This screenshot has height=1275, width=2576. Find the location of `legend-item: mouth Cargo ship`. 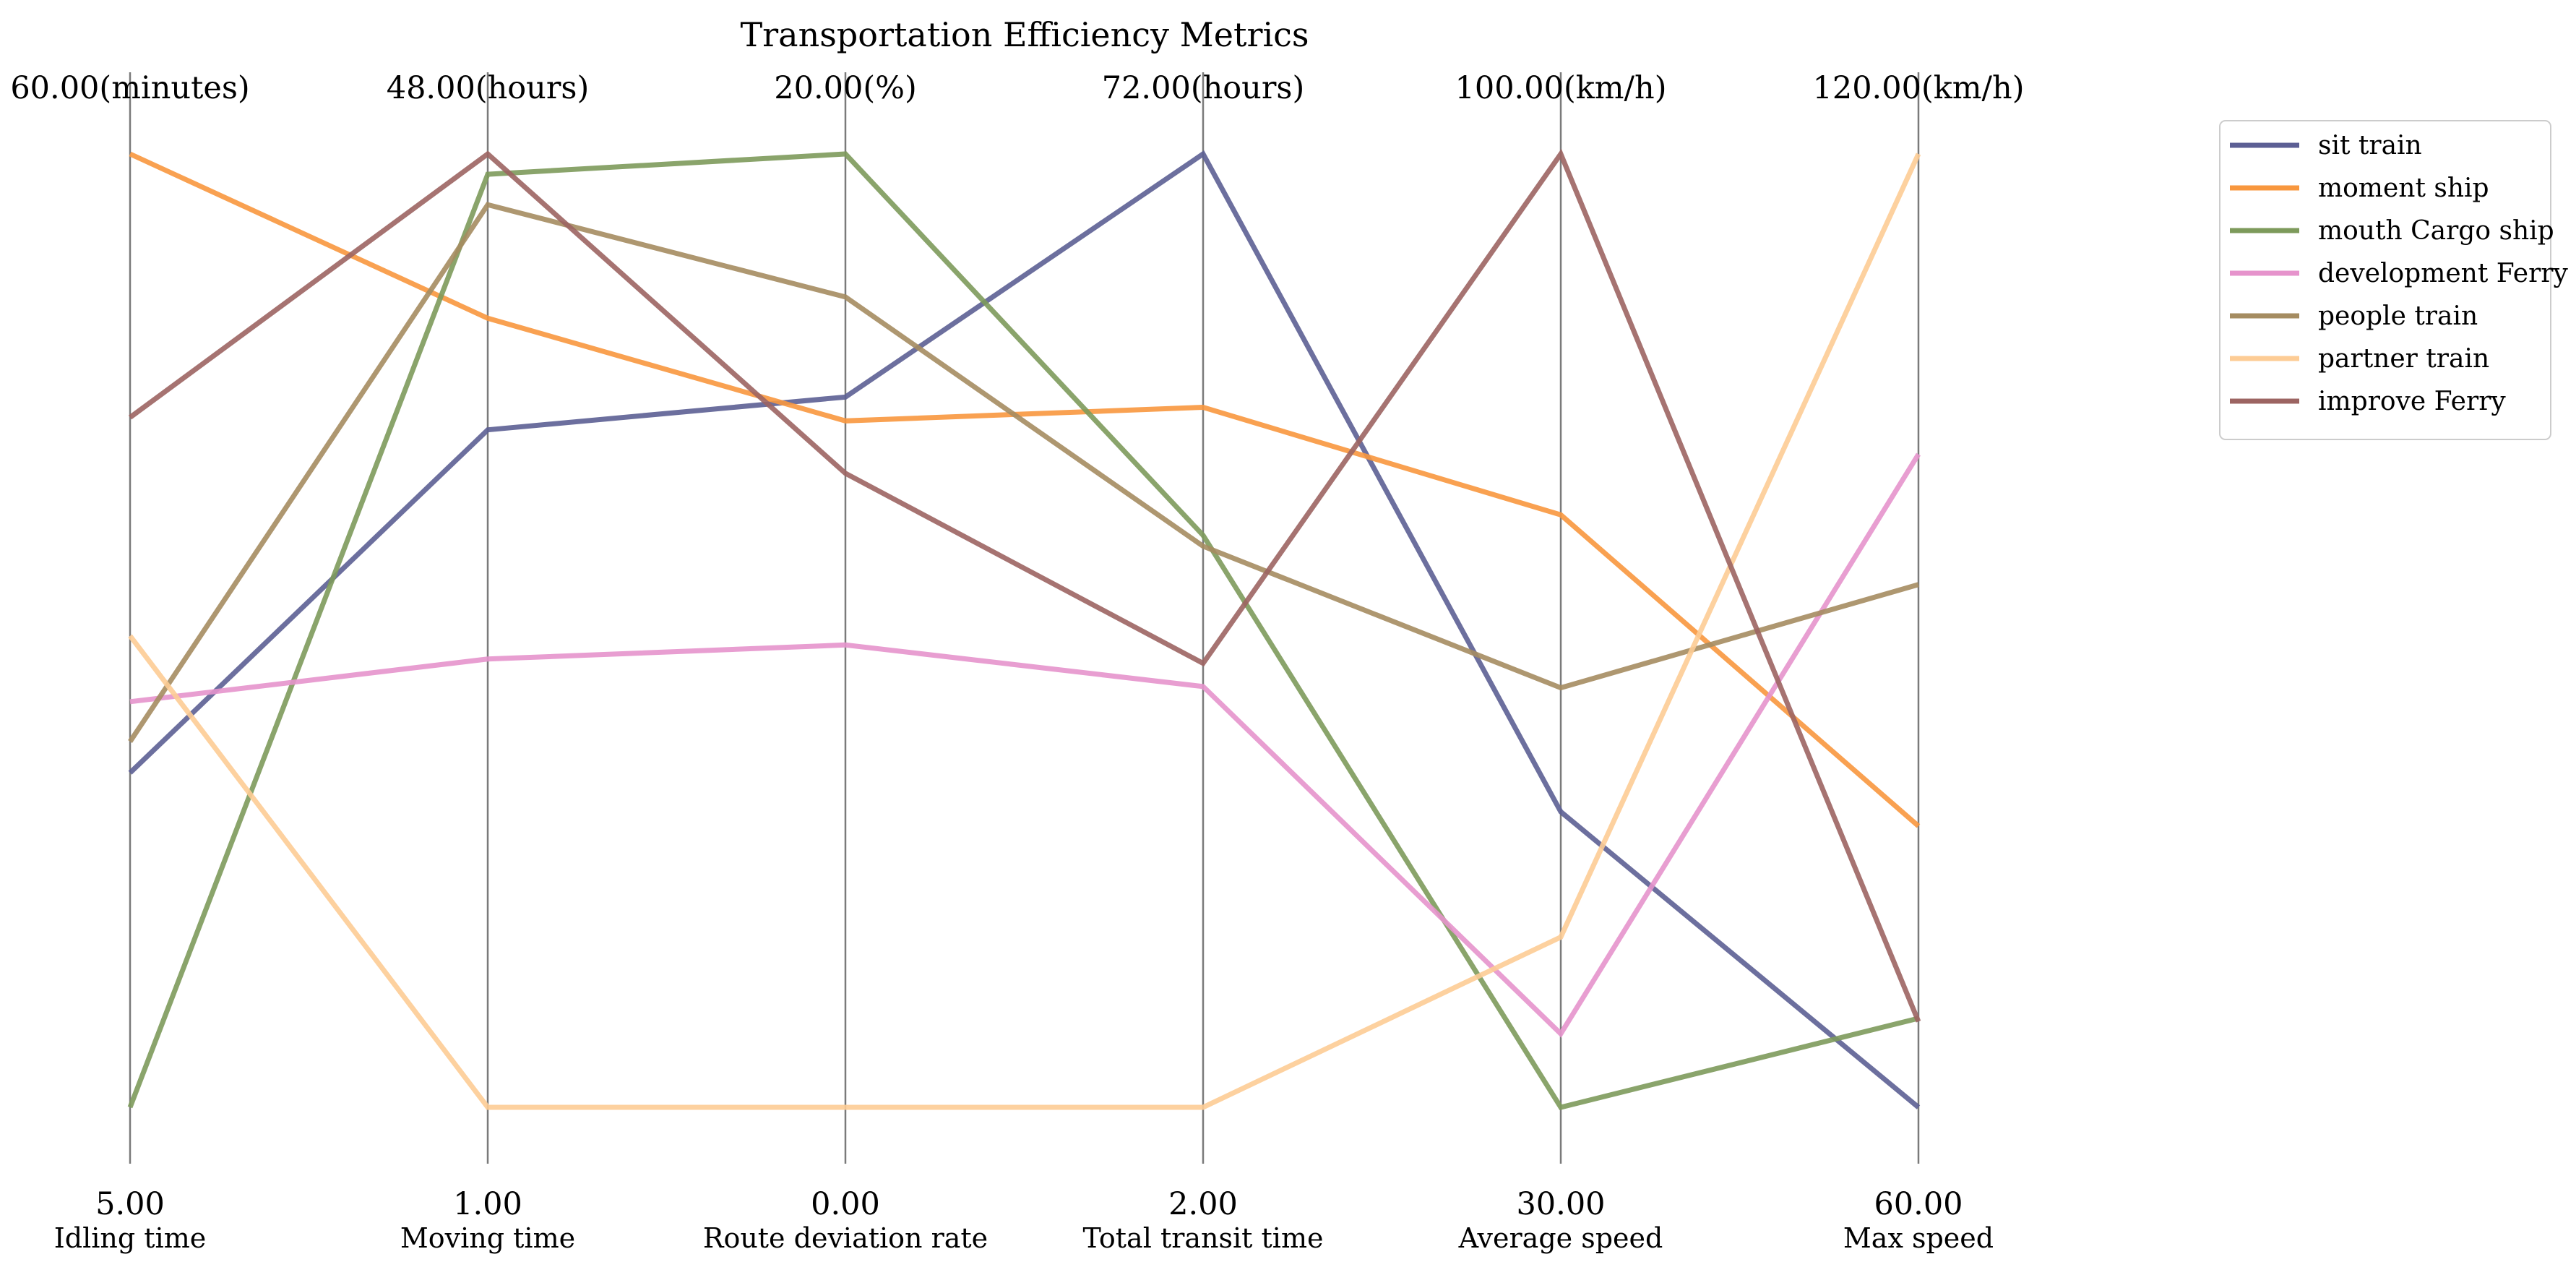

legend-item: mouth Cargo ship is located at coordinates (2392, 231).